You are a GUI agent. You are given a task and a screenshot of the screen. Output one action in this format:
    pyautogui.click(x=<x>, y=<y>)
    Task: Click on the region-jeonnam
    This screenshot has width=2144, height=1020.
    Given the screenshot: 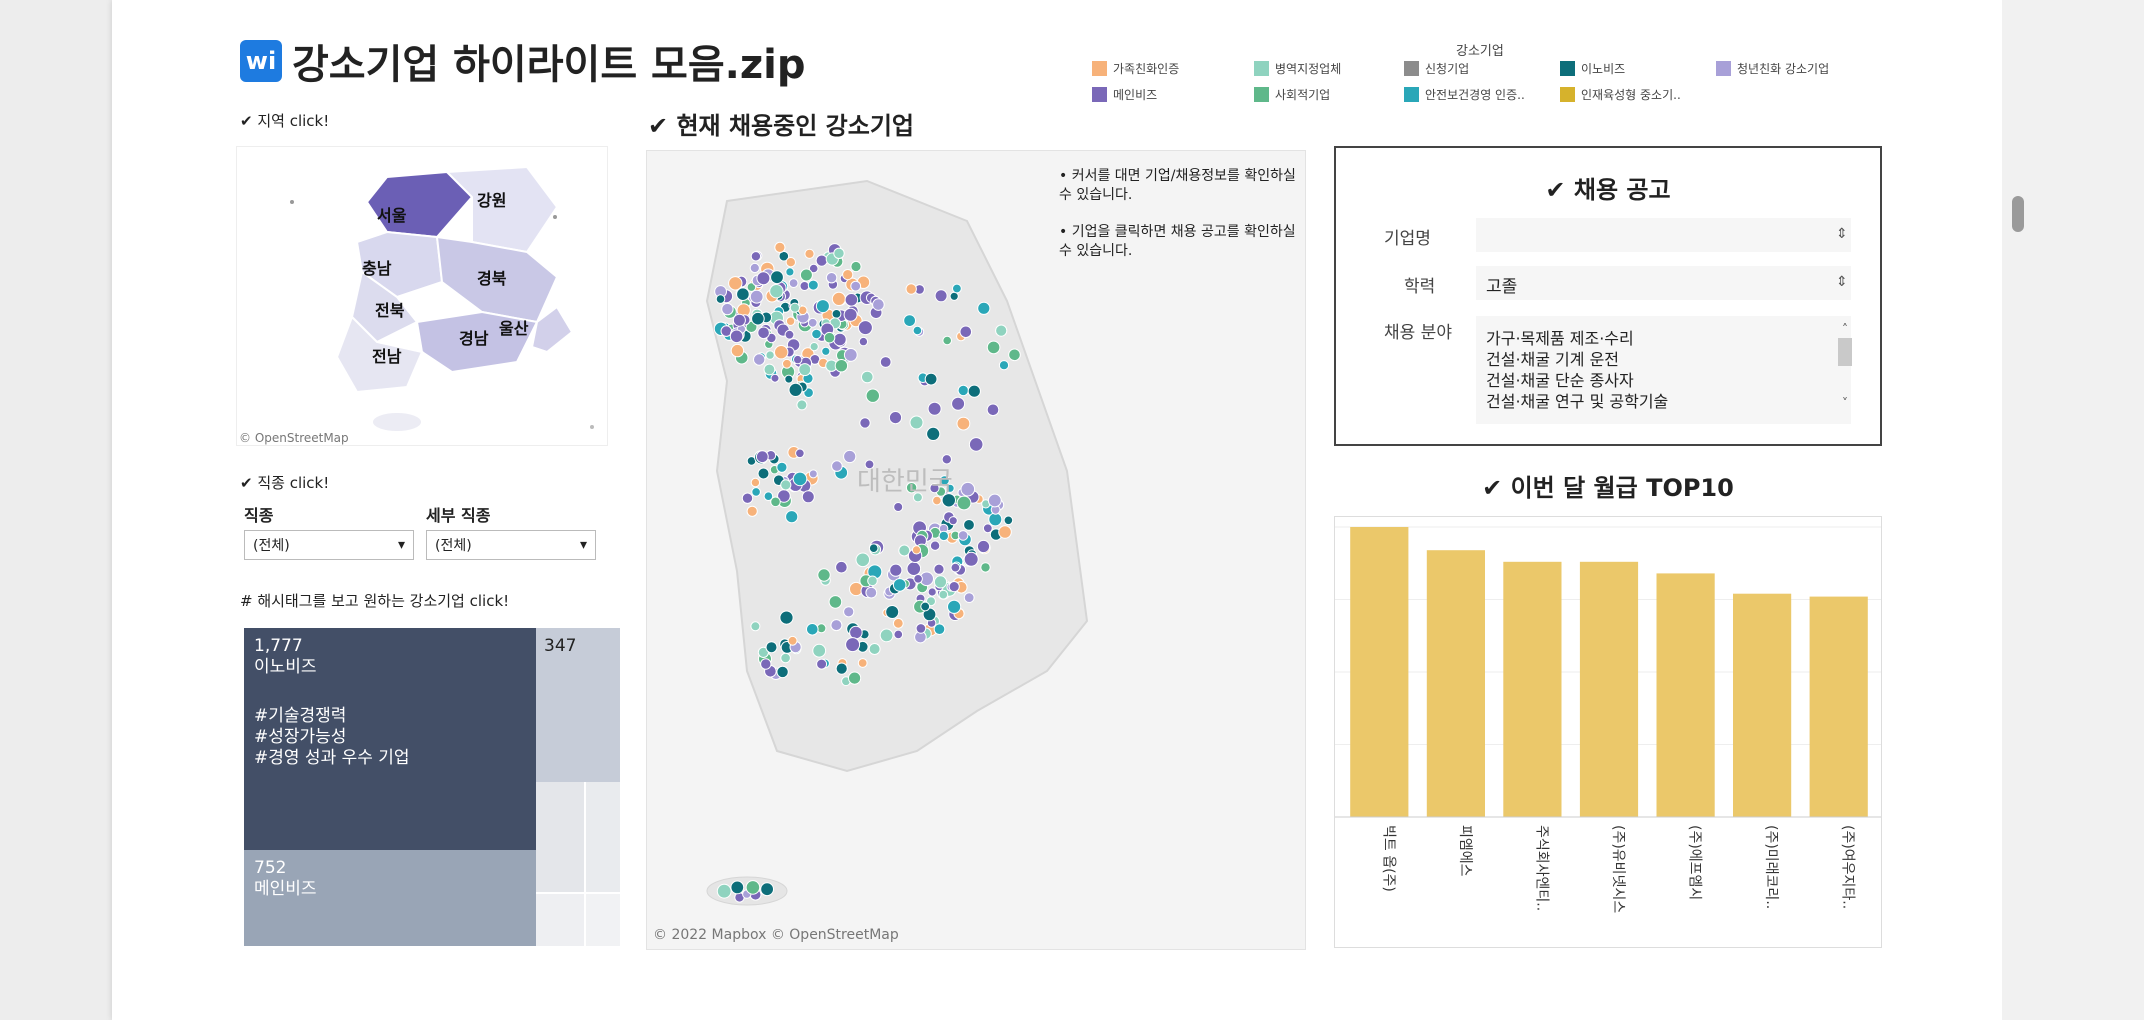 What is the action you would take?
    pyautogui.click(x=379, y=354)
    